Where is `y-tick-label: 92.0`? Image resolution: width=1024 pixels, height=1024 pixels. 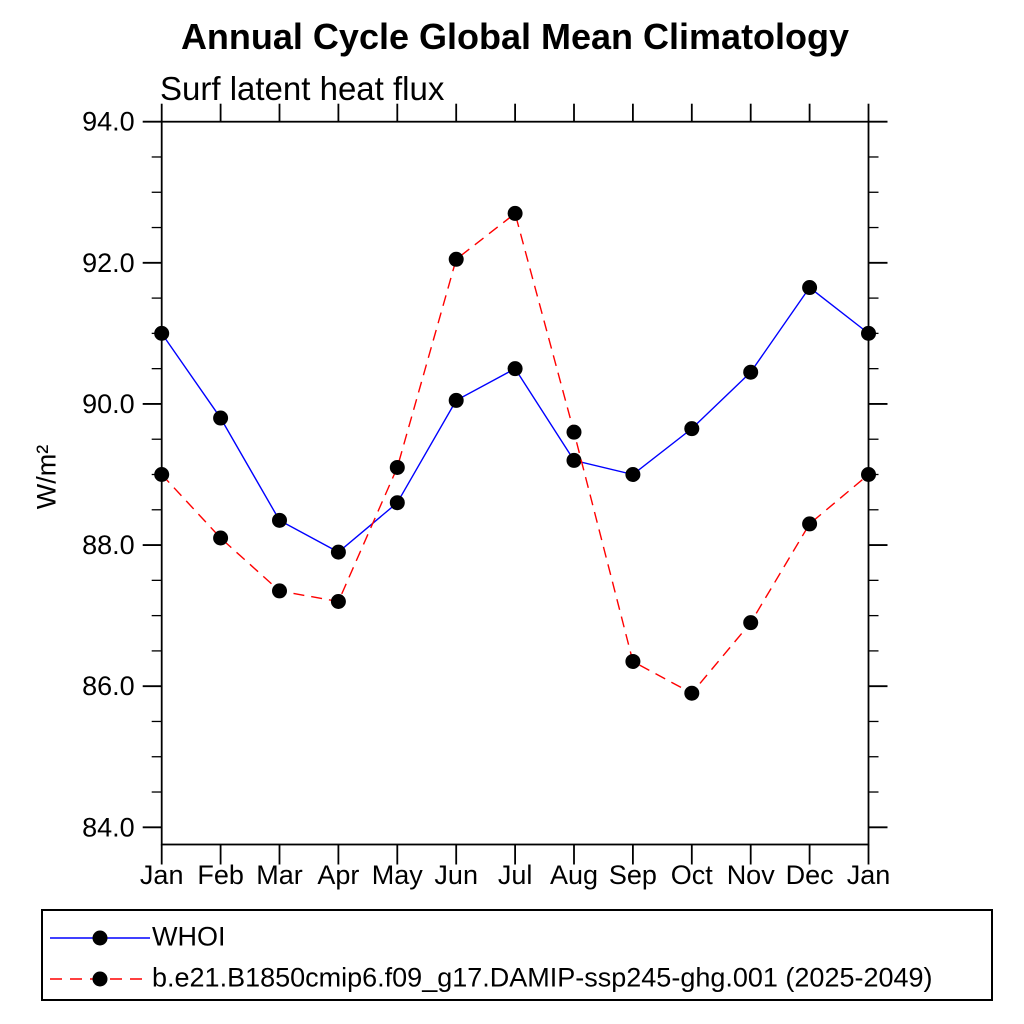
y-tick-label: 92.0 is located at coordinates (108, 263).